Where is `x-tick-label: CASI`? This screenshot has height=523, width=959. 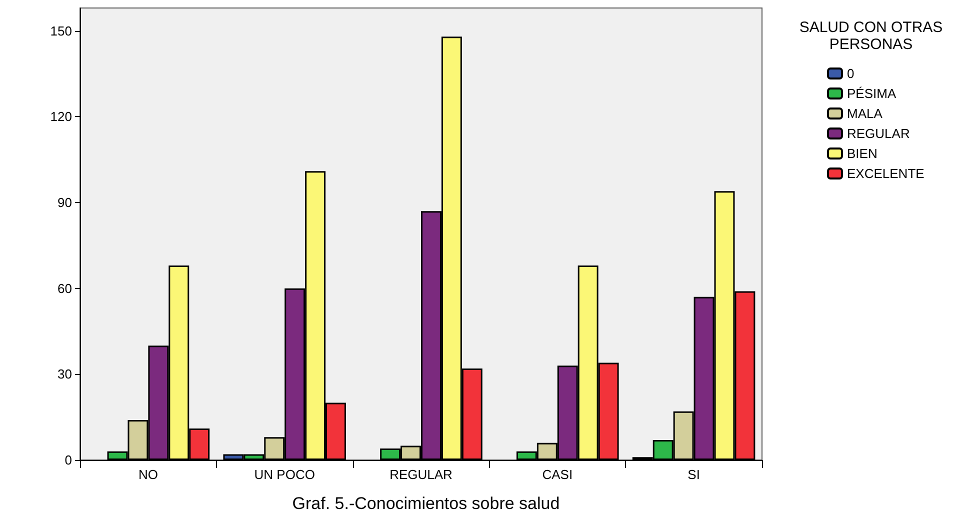
x-tick-label: CASI is located at coordinates (557, 474).